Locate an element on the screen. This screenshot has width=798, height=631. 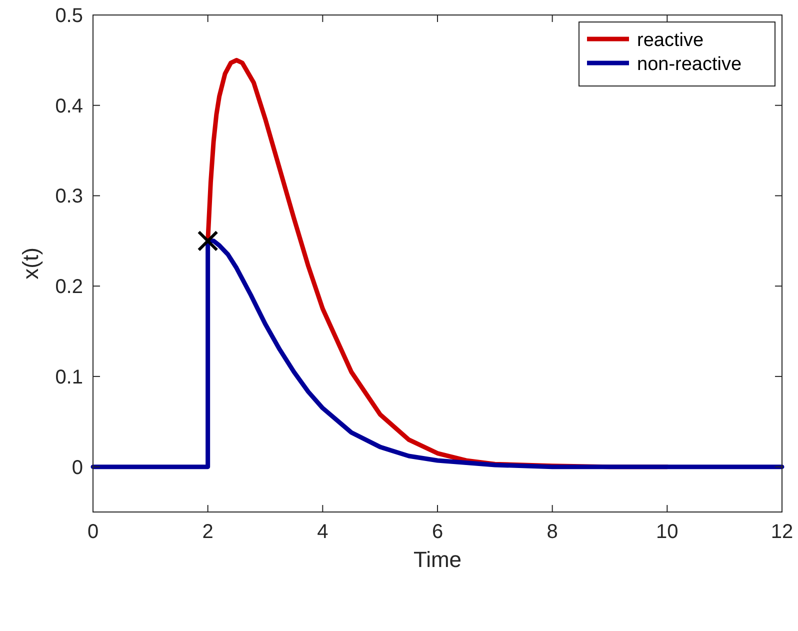
legend-label: non-reactive is located at coordinates (689, 64).